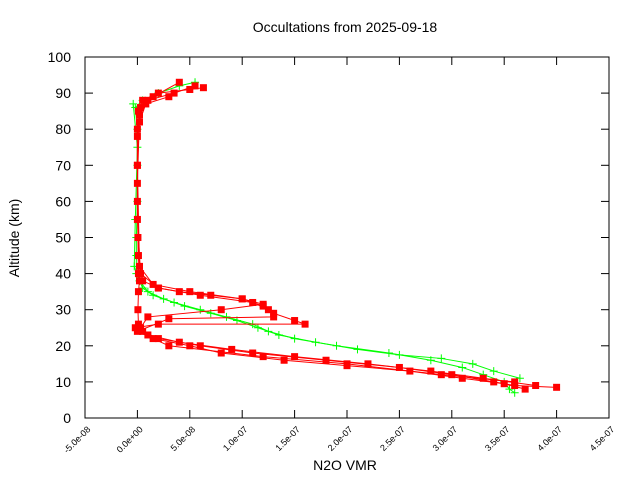 The width and height of the screenshot is (640, 480). What do you see at coordinates (445, 438) in the screenshot?
I see `x-tick-label: 3.0e-07` at bounding box center [445, 438].